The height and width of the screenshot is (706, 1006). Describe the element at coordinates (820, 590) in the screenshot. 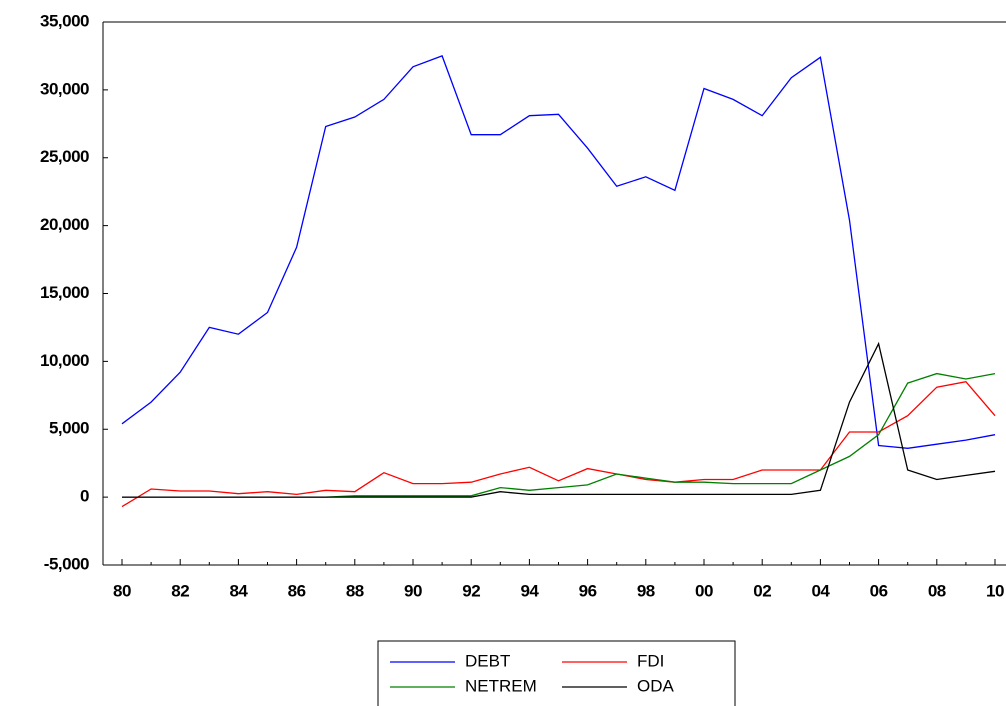

I see `x-tick-label: 04` at that location.